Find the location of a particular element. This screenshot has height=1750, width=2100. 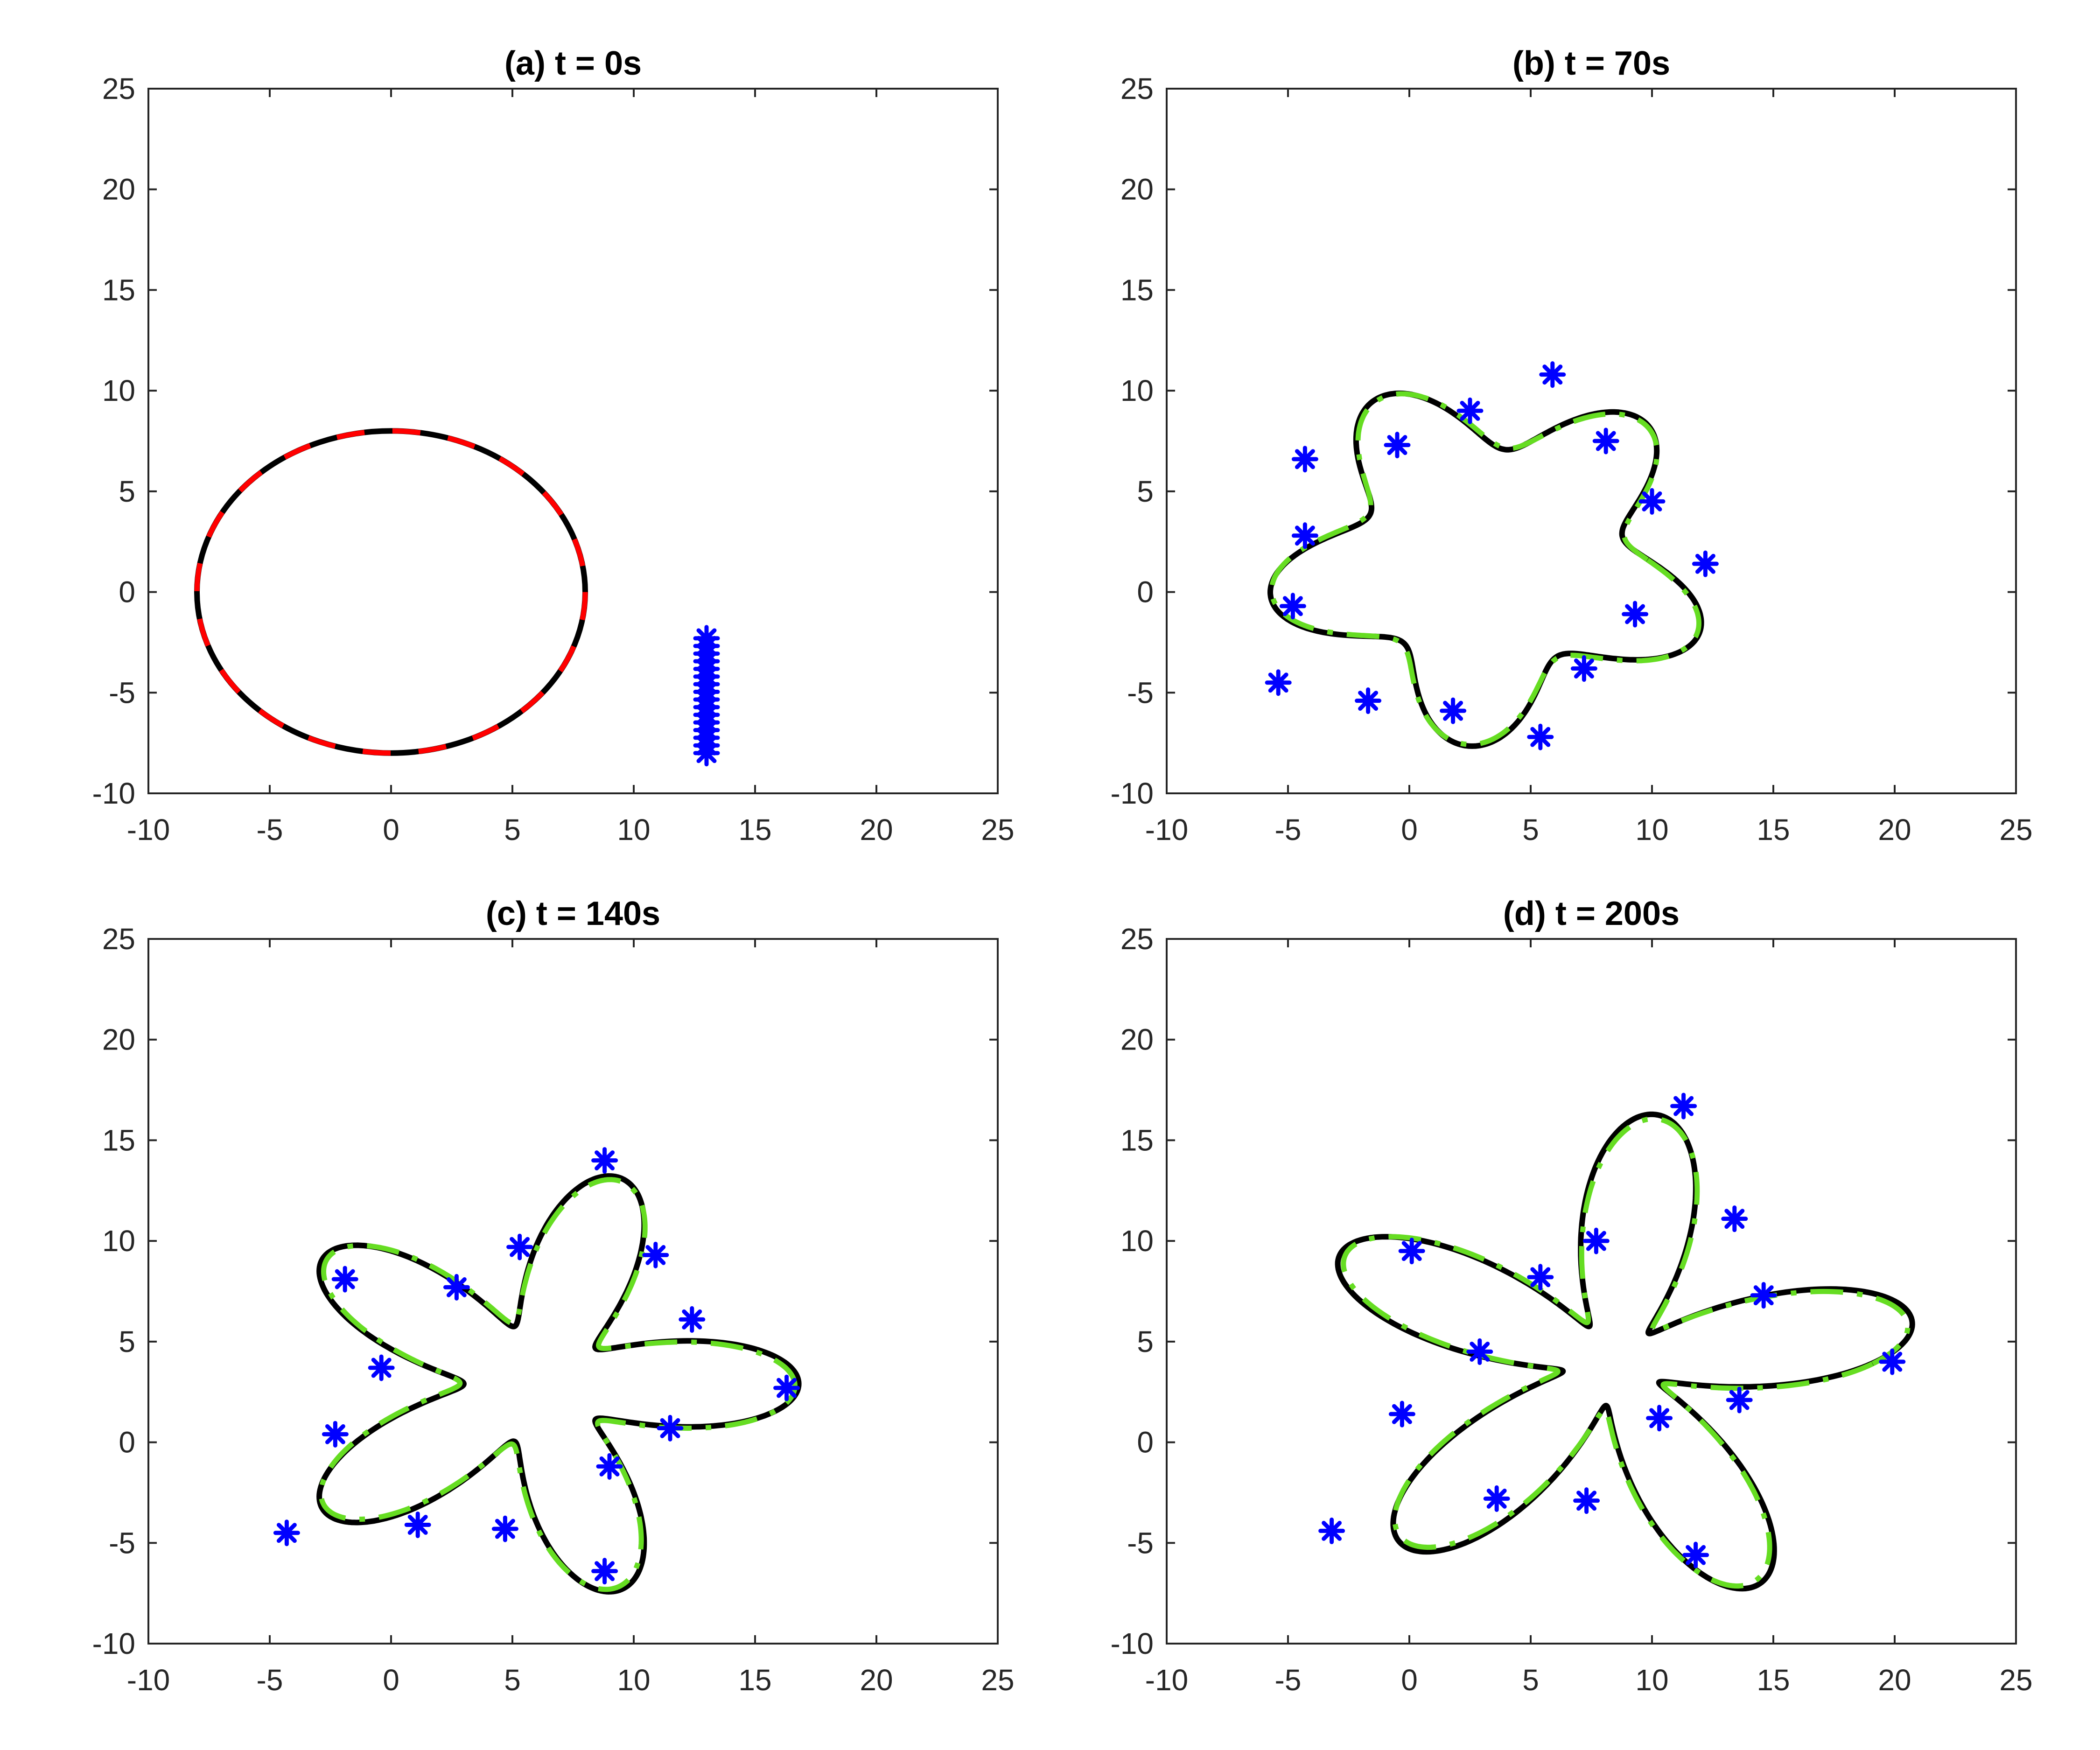

panel-title: (b) t = 70s is located at coordinates (1591, 63).